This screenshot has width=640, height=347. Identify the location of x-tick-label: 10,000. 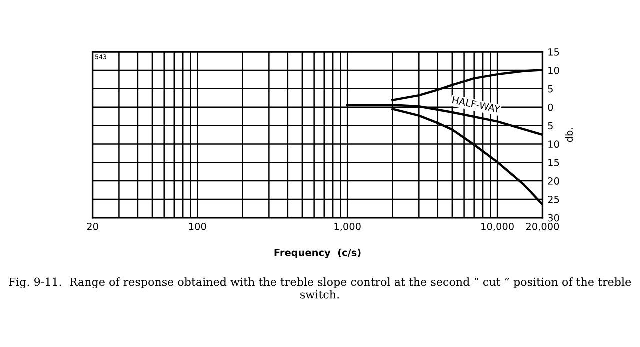
(498, 227).